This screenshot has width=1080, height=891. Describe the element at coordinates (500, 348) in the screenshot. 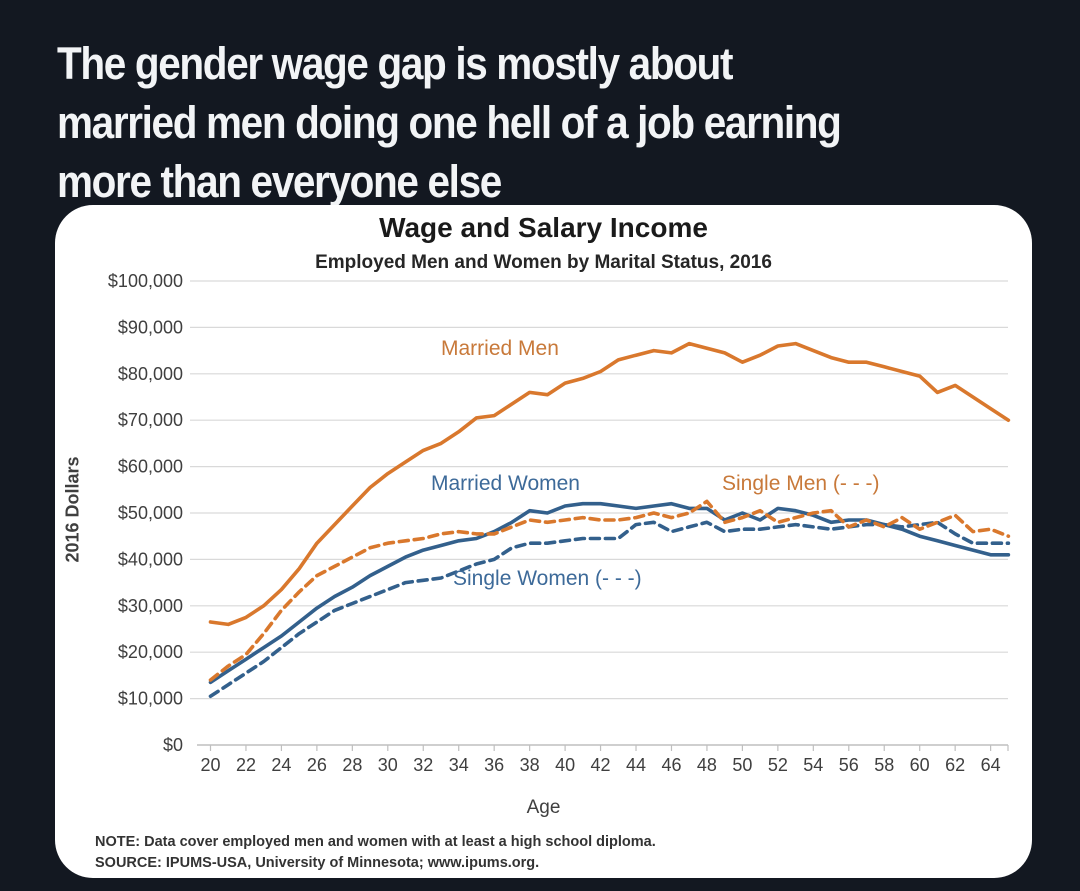

I see `series-label-married-men: Married Men` at that location.